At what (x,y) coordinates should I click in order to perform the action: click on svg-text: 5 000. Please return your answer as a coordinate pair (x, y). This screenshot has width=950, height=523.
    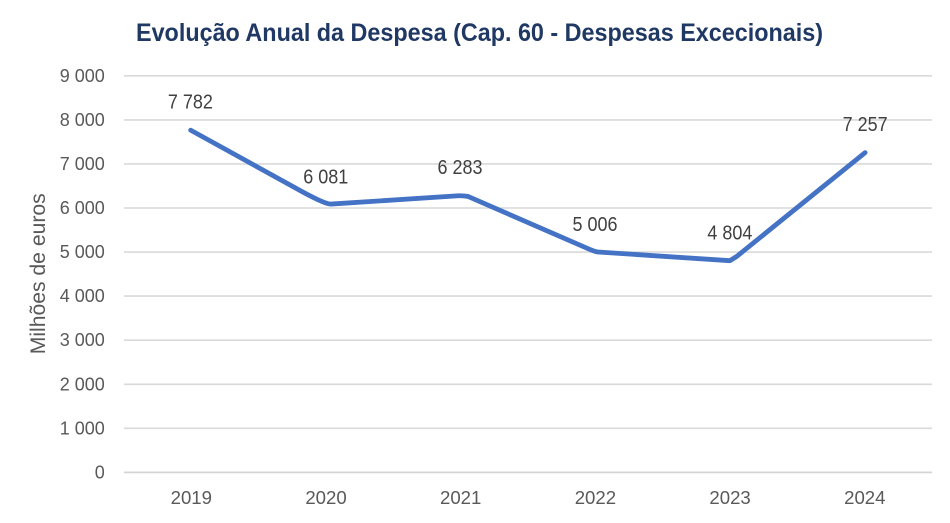
    Looking at the image, I should click on (82, 252).